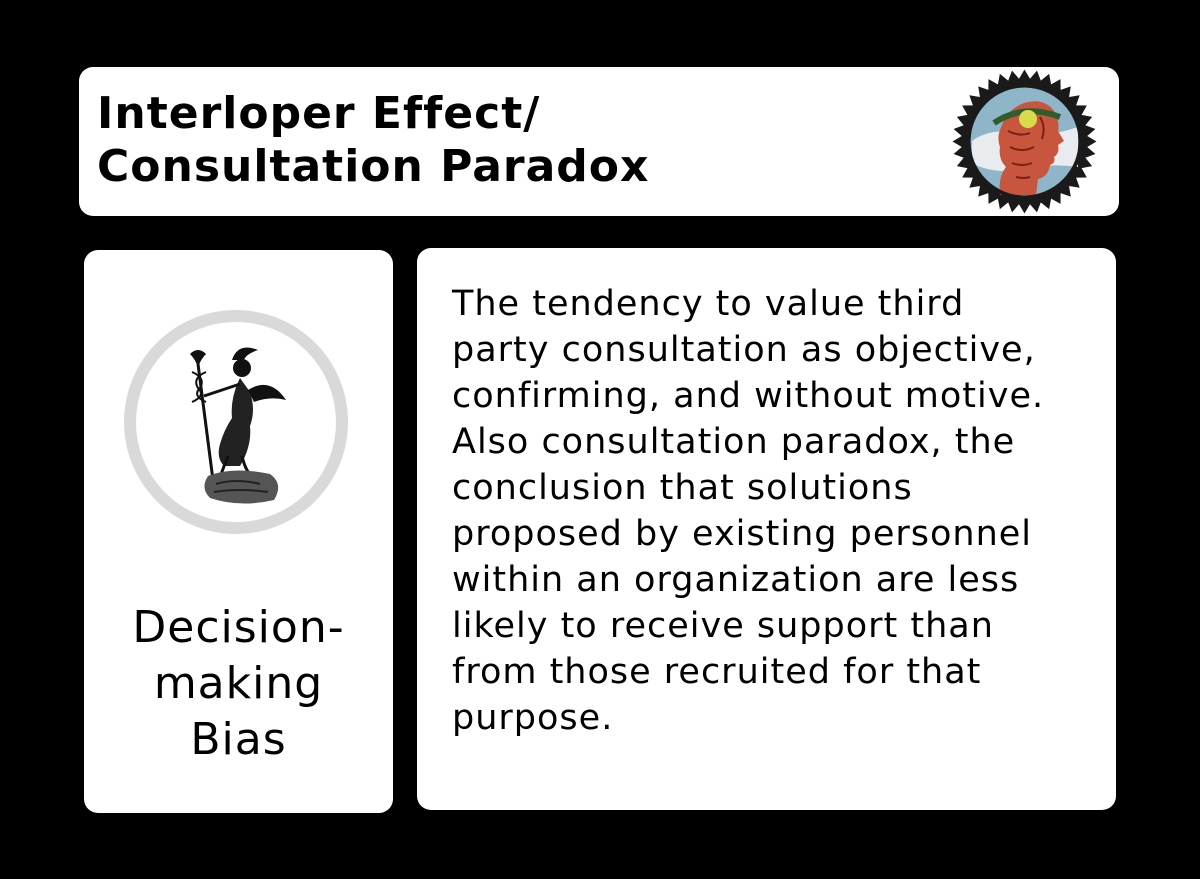 The image size is (1200, 879). I want to click on category-label: Decision- making Bias, so click(238, 684).